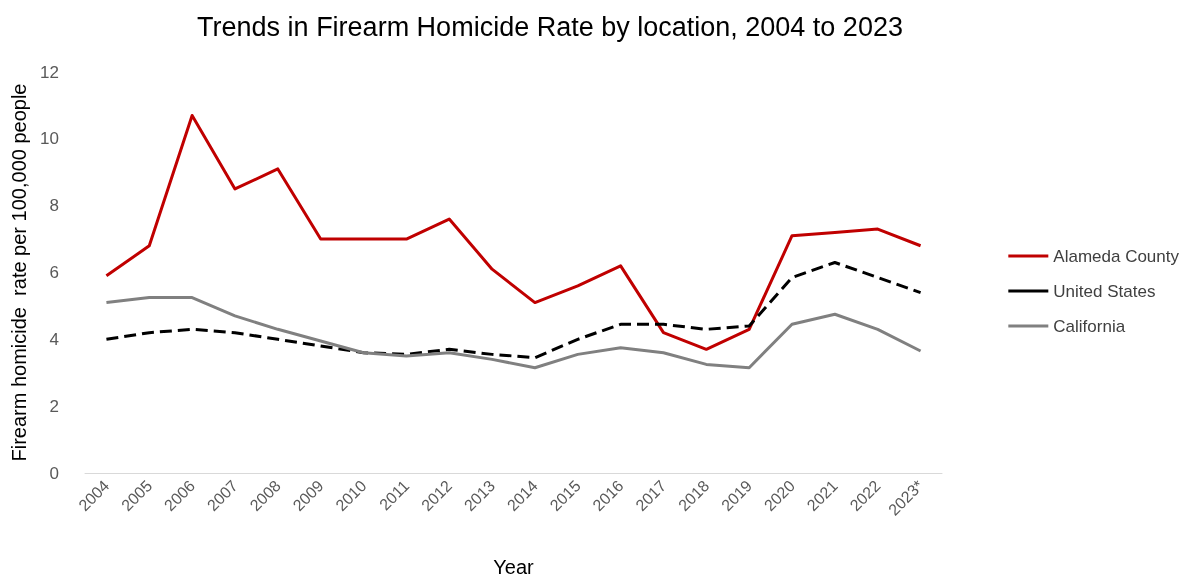 This screenshot has width=1204, height=582. What do you see at coordinates (1089, 326) in the screenshot?
I see `legend-label: California` at bounding box center [1089, 326].